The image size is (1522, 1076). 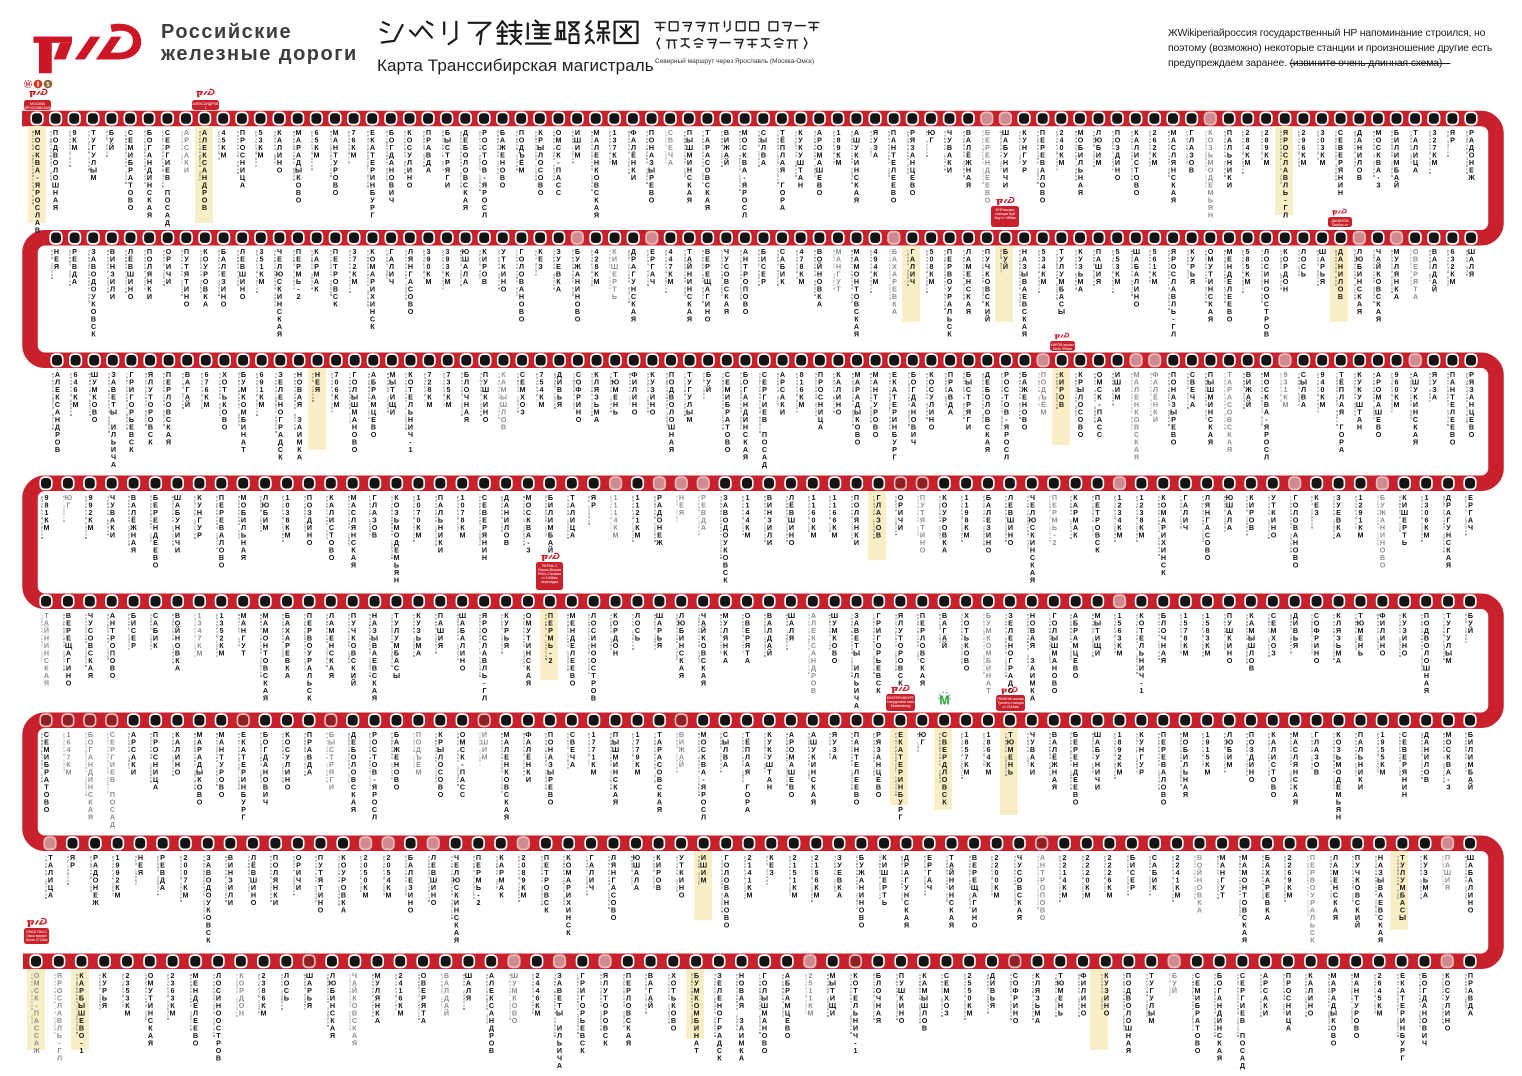 What do you see at coordinates (28, 85) in the screenshot?
I see `svg-text: M` at bounding box center [28, 85].